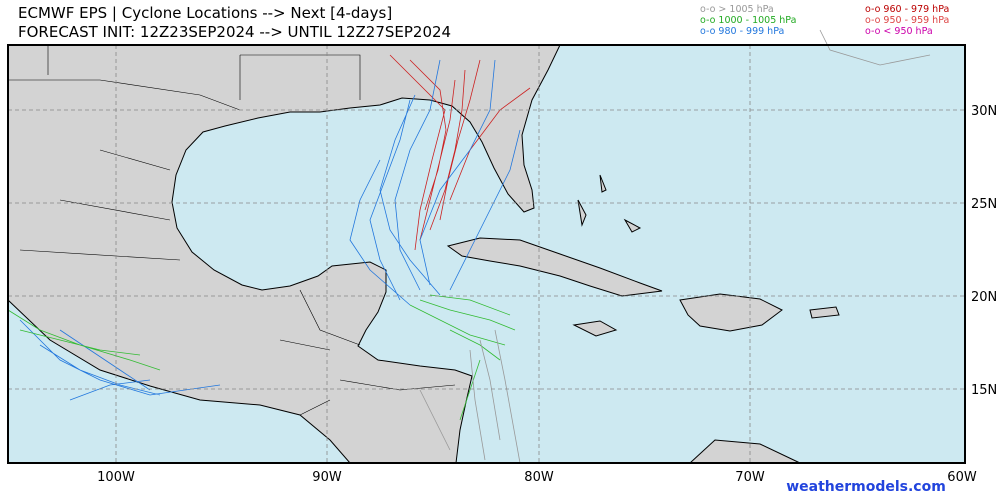 The image size is (1000, 500). I want to click on jamaica, so click(595, 328).